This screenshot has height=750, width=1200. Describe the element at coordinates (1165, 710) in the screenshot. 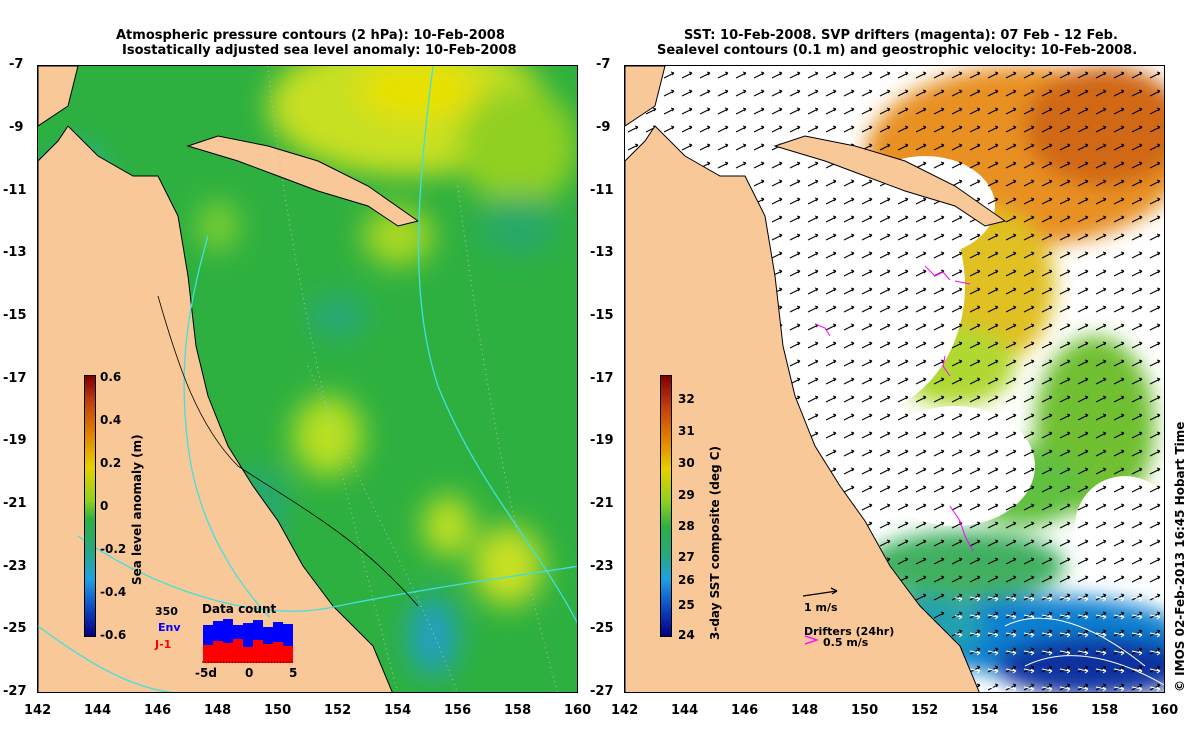

I see `right-xtick-9: 160` at that location.